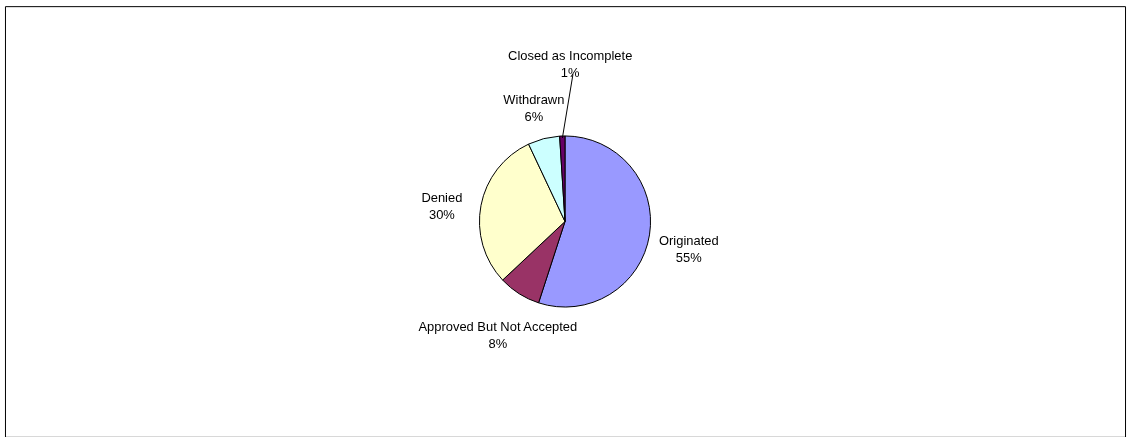 This screenshot has height=437, width=1130. Describe the element at coordinates (570, 56) in the screenshot. I see `slice-label: Closed as Incomplete` at that location.